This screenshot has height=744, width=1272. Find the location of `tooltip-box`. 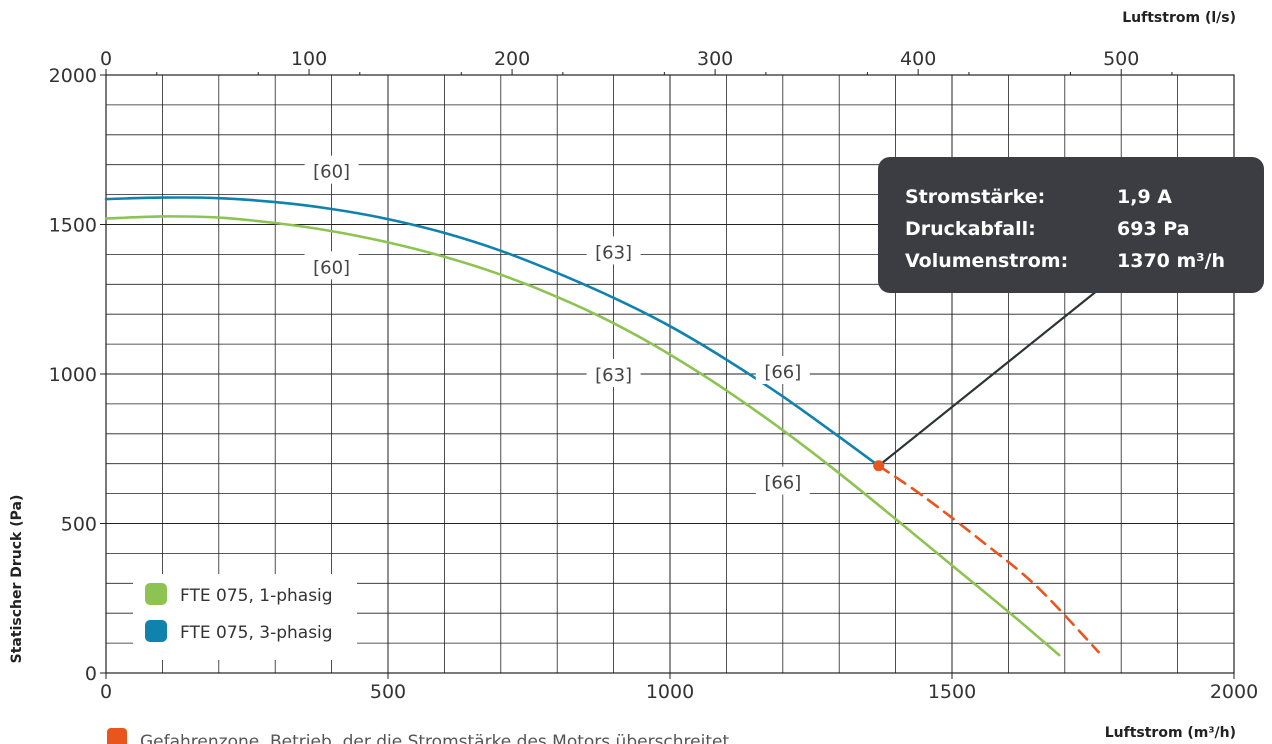

tooltip-box is located at coordinates (1071, 225).